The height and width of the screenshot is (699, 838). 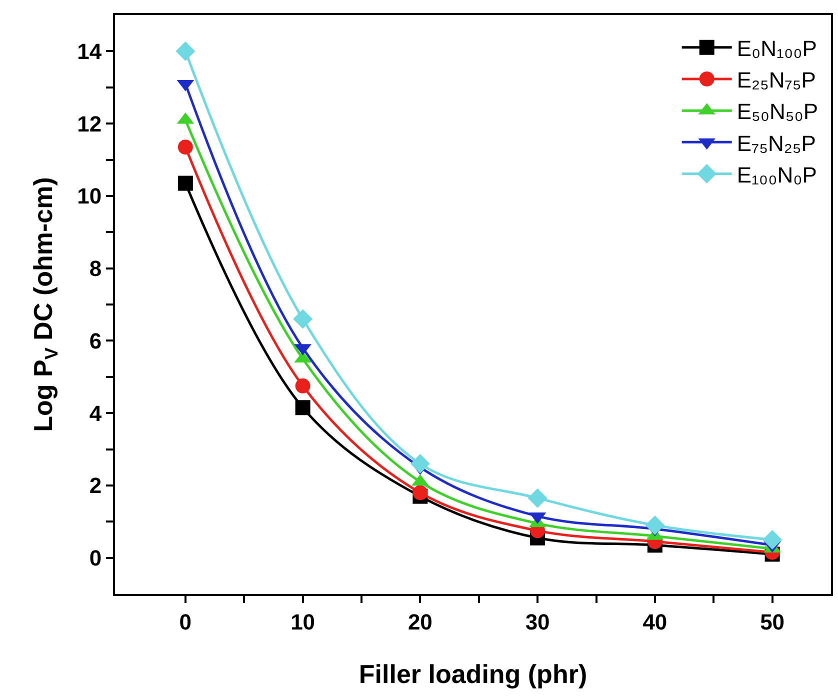 What do you see at coordinates (95, 558) in the screenshot?
I see `y-tick-label: 0` at bounding box center [95, 558].